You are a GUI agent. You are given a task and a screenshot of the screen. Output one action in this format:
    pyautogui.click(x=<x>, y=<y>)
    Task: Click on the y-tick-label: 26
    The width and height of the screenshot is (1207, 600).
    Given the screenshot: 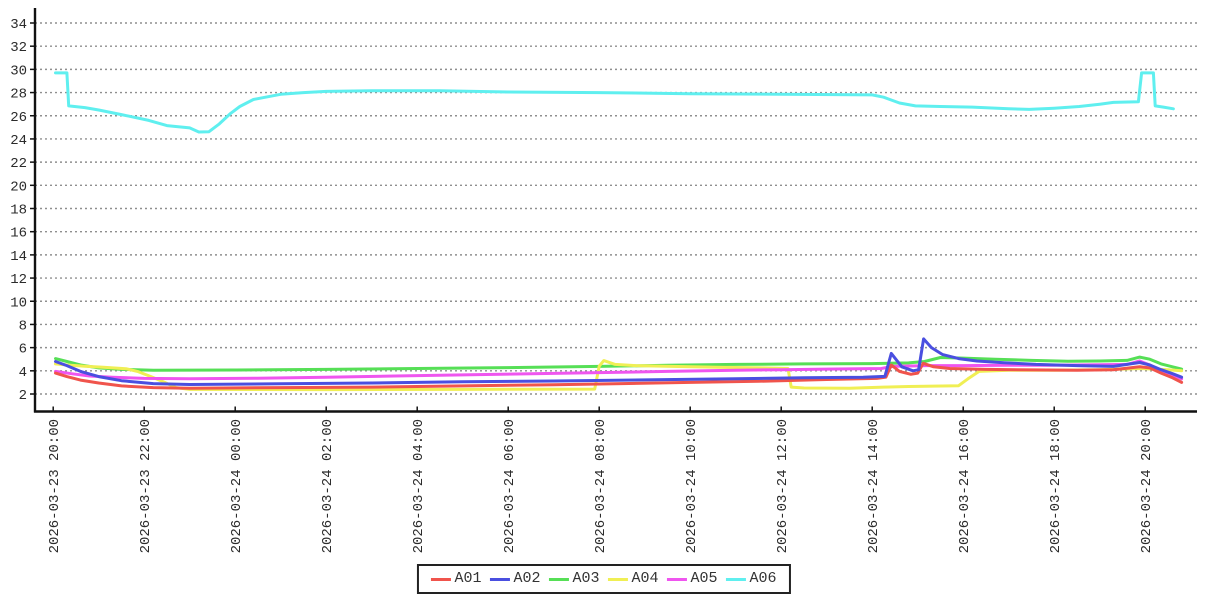 What is the action you would take?
    pyautogui.click(x=18, y=118)
    